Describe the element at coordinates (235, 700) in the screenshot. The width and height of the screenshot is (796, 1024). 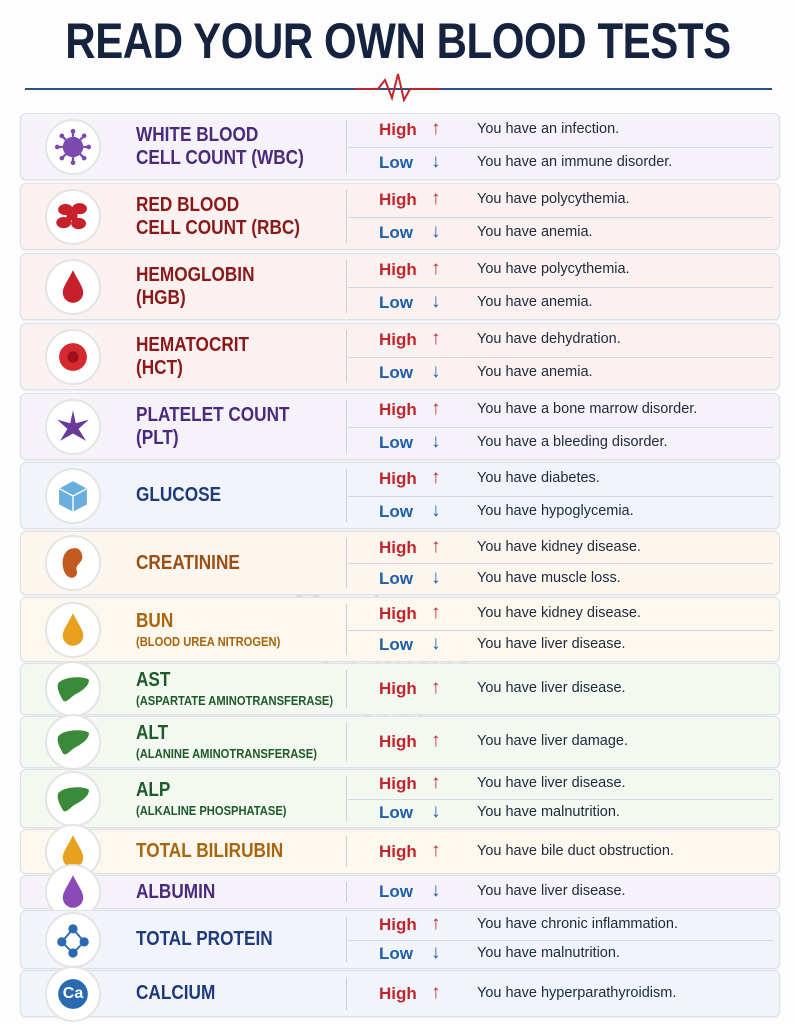
I see `name-sub: (ASPARTATE AMINOTRANSFERASE)` at that location.